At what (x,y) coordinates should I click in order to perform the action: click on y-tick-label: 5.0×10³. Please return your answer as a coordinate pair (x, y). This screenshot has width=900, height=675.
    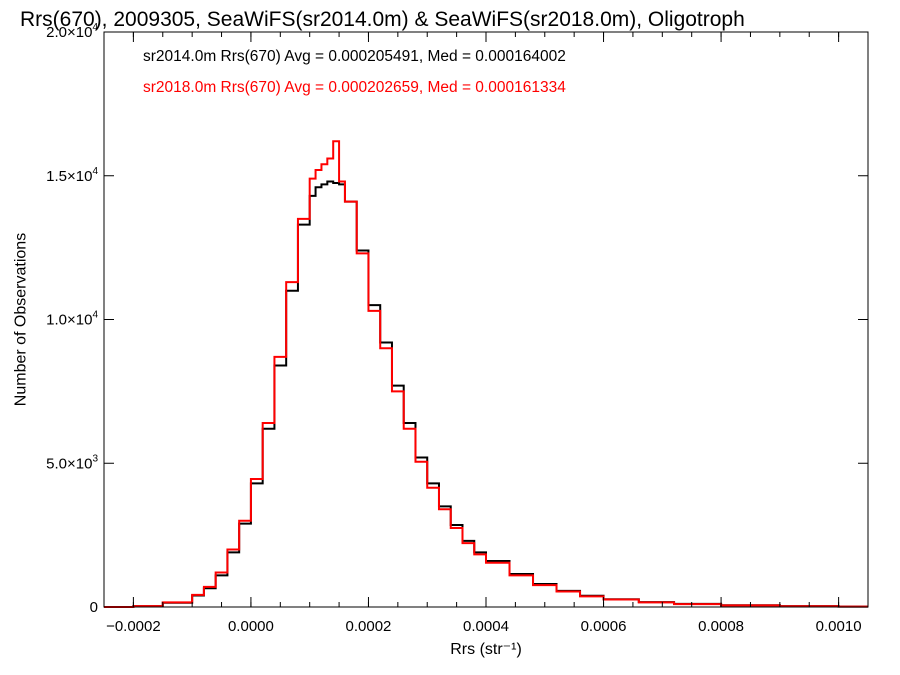
    Looking at the image, I should click on (72, 462).